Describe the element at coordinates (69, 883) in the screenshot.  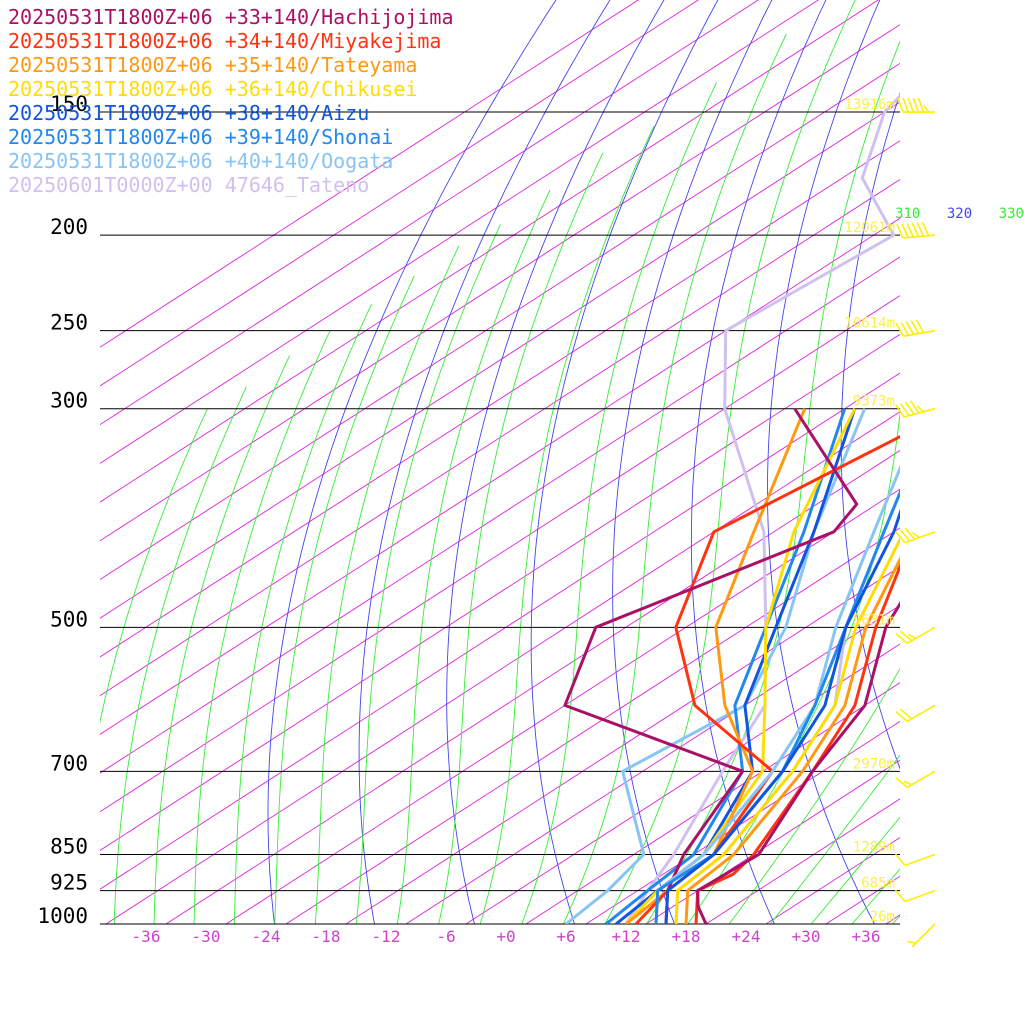
I see `pressure-label: 925` at that location.